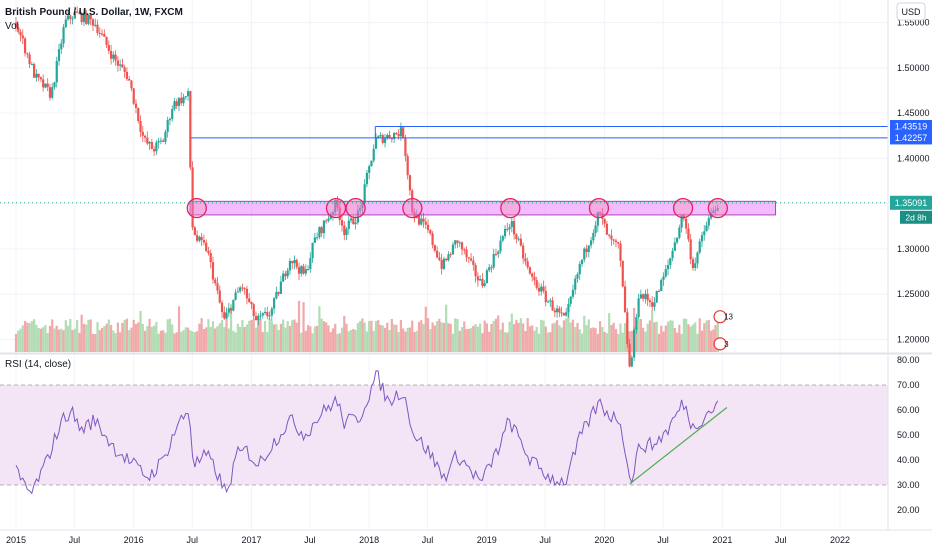 This screenshot has height=550, width=932. Describe the element at coordinates (726, 344) in the screenshot. I see `event-badge-count: 3` at that location.